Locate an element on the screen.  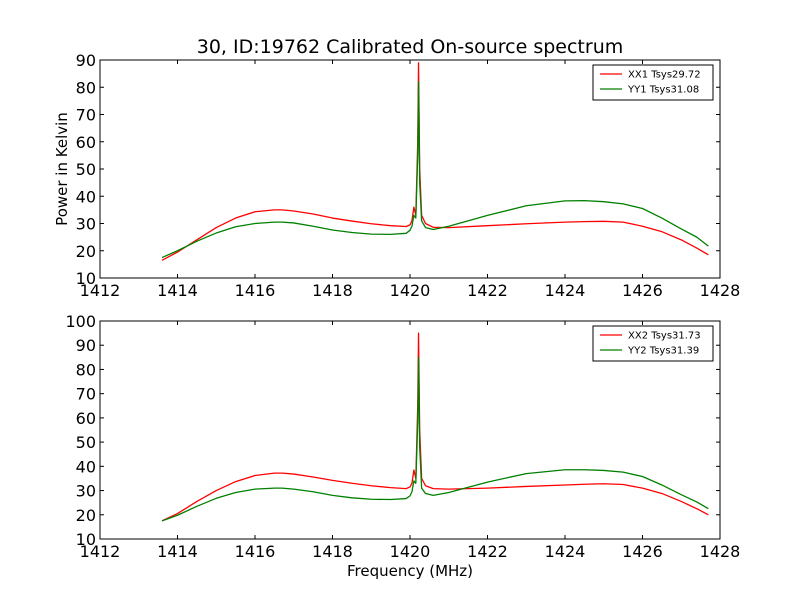
y-tick-label: 100 is located at coordinates (80, 321).